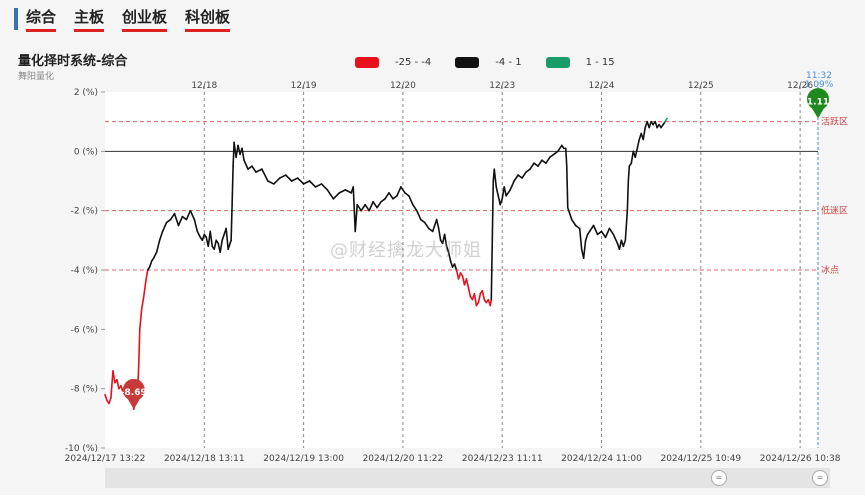 This screenshot has width=865, height=495. Describe the element at coordinates (820, 478) in the screenshot. I see `zoom-handle-right: =` at that location.